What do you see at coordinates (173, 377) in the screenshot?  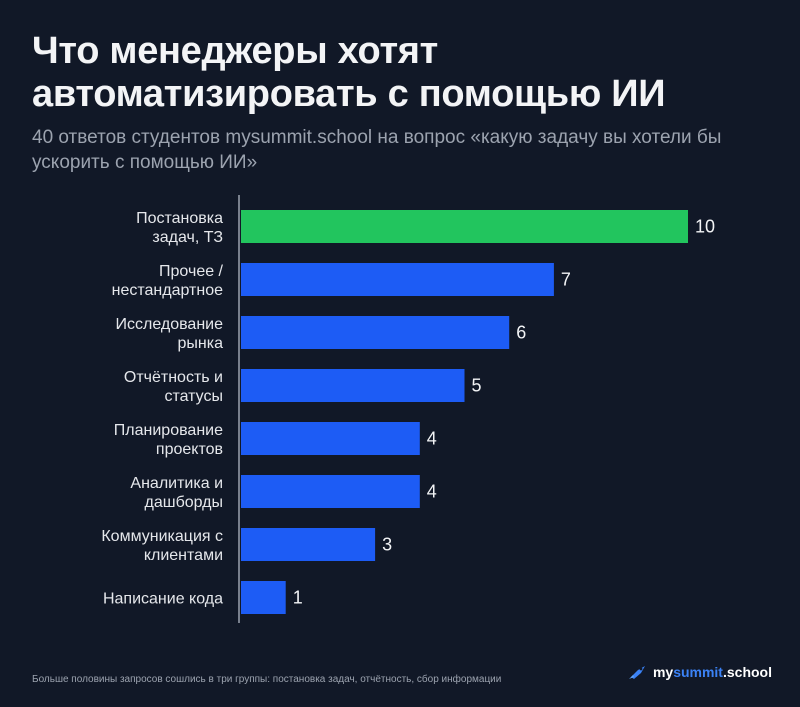 I see `category-label-3-line-0: Отчётность и` at bounding box center [173, 377].